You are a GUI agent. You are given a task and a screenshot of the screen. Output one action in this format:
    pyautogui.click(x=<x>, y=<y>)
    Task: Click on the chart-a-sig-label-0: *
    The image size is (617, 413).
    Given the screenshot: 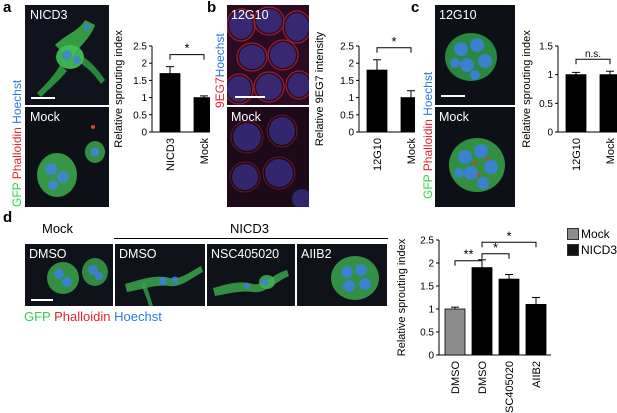 What is the action you would take?
    pyautogui.click(x=186, y=48)
    